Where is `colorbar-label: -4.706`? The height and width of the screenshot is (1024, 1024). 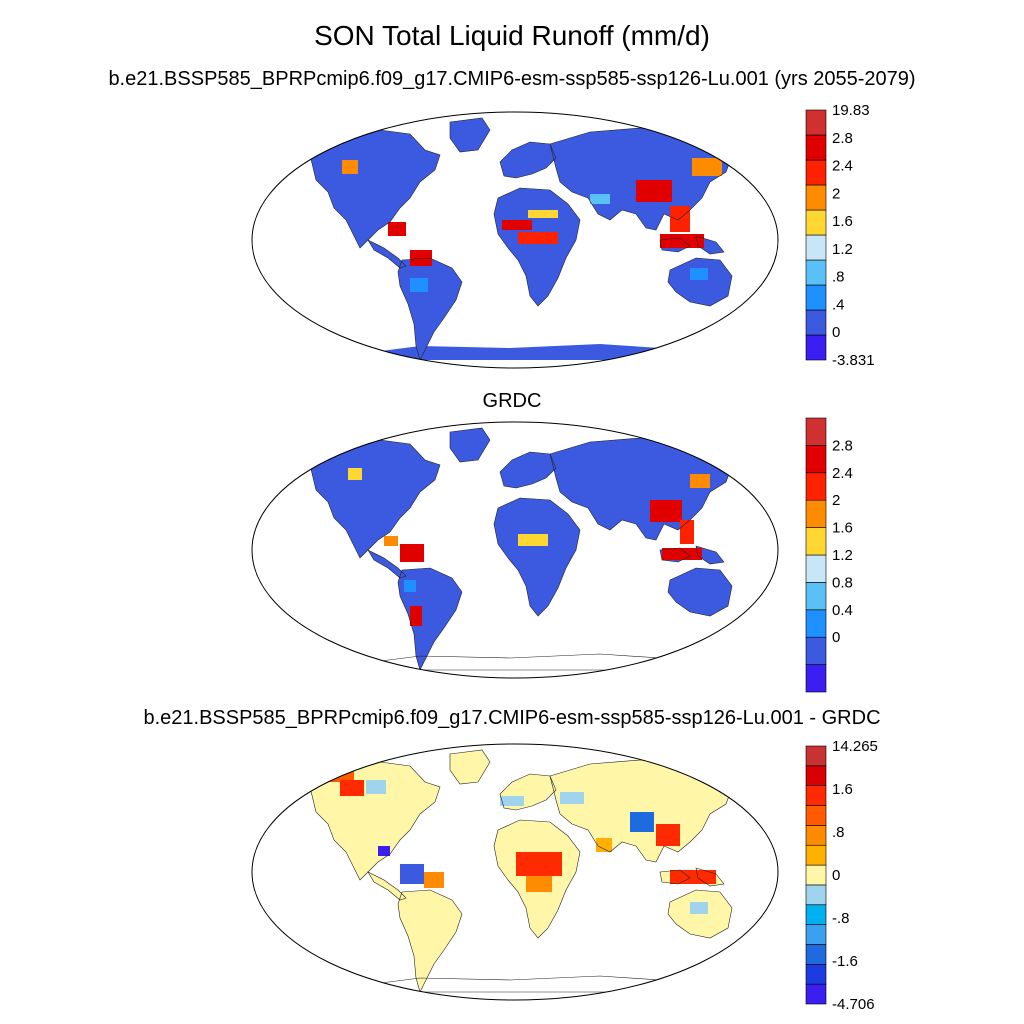
colorbar-label: -4.706 is located at coordinates (853, 1004).